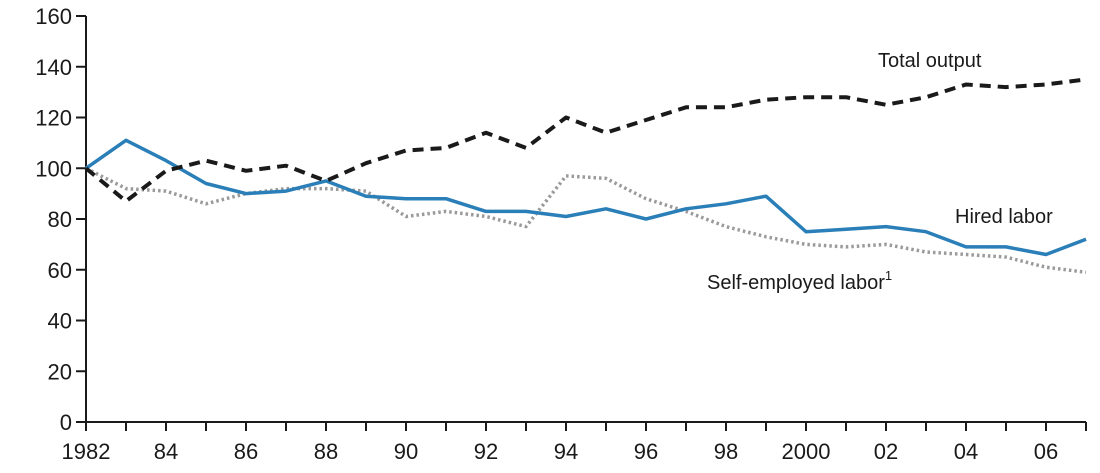  What do you see at coordinates (53, 16) in the screenshot?
I see `y-tick-label: 160` at bounding box center [53, 16].